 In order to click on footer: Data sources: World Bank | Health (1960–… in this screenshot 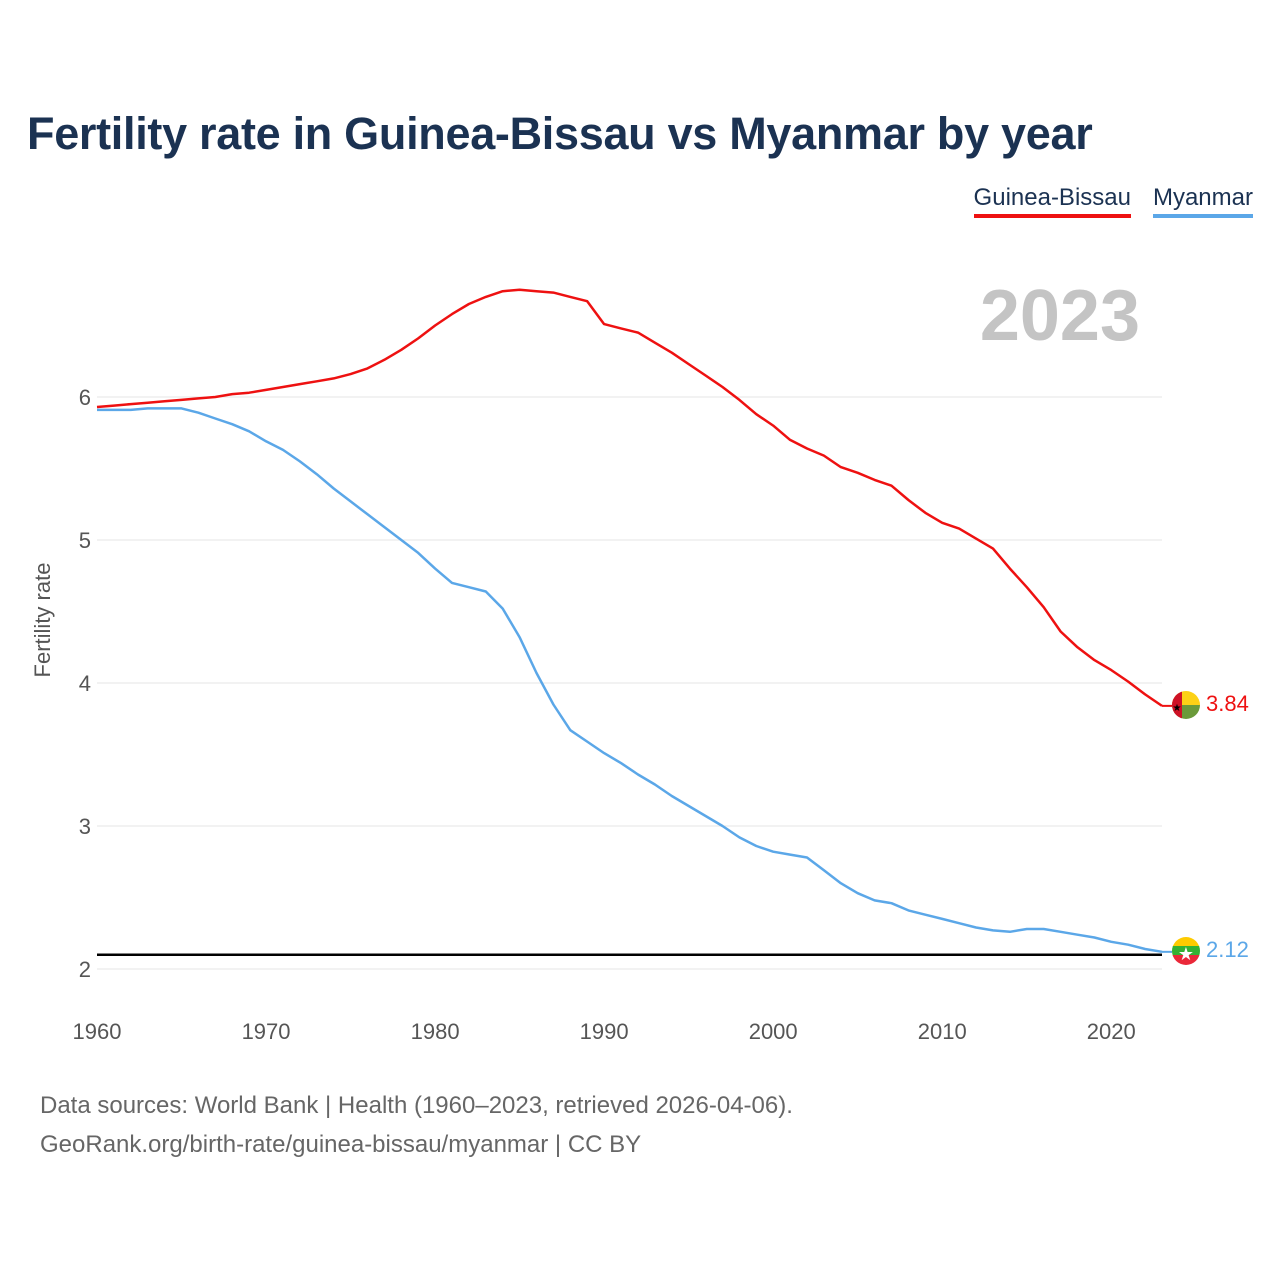, I will do `click(416, 1125)`.